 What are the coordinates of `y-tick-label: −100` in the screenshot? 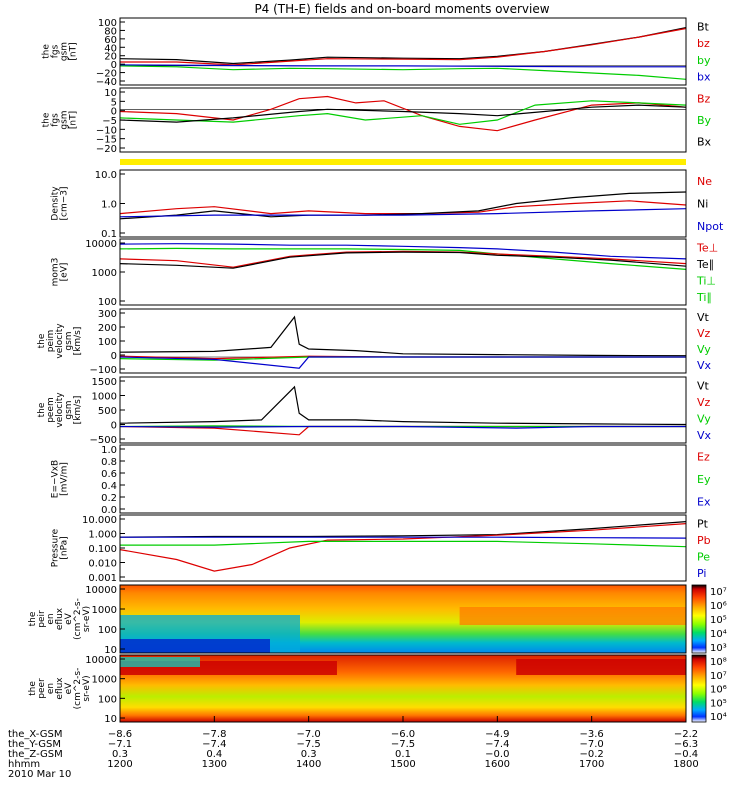 It's located at (103, 370).